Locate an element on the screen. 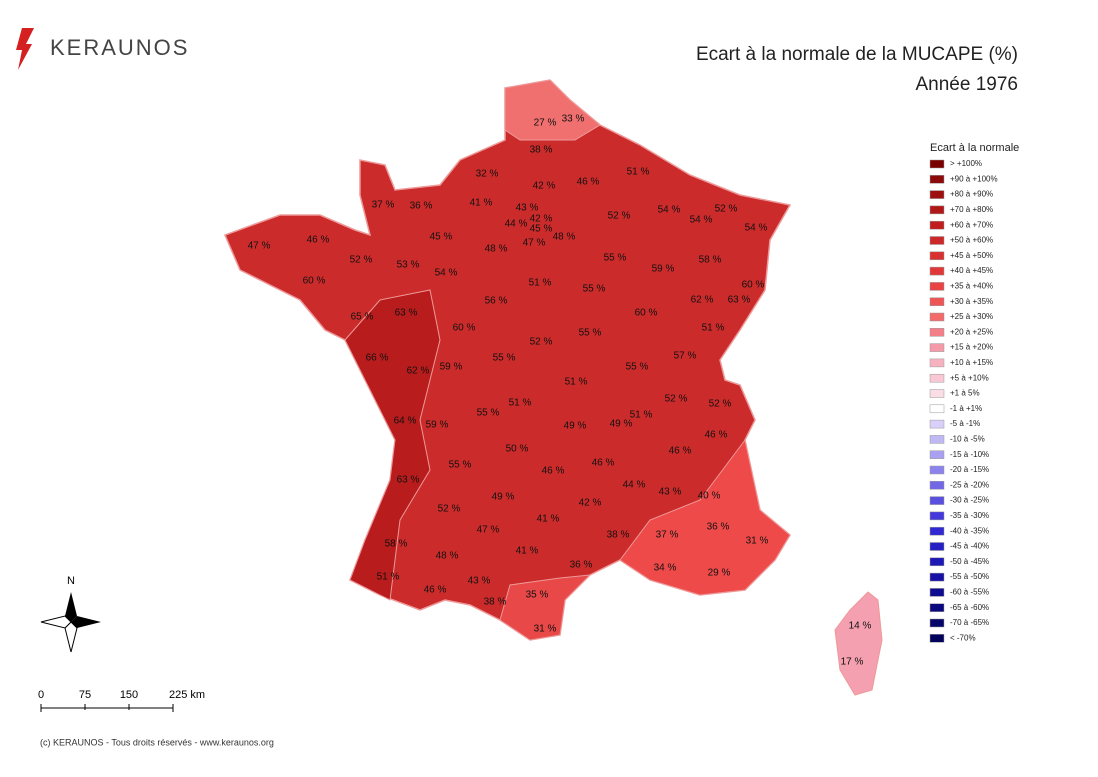  logo-icon is located at coordinates (25, 49).